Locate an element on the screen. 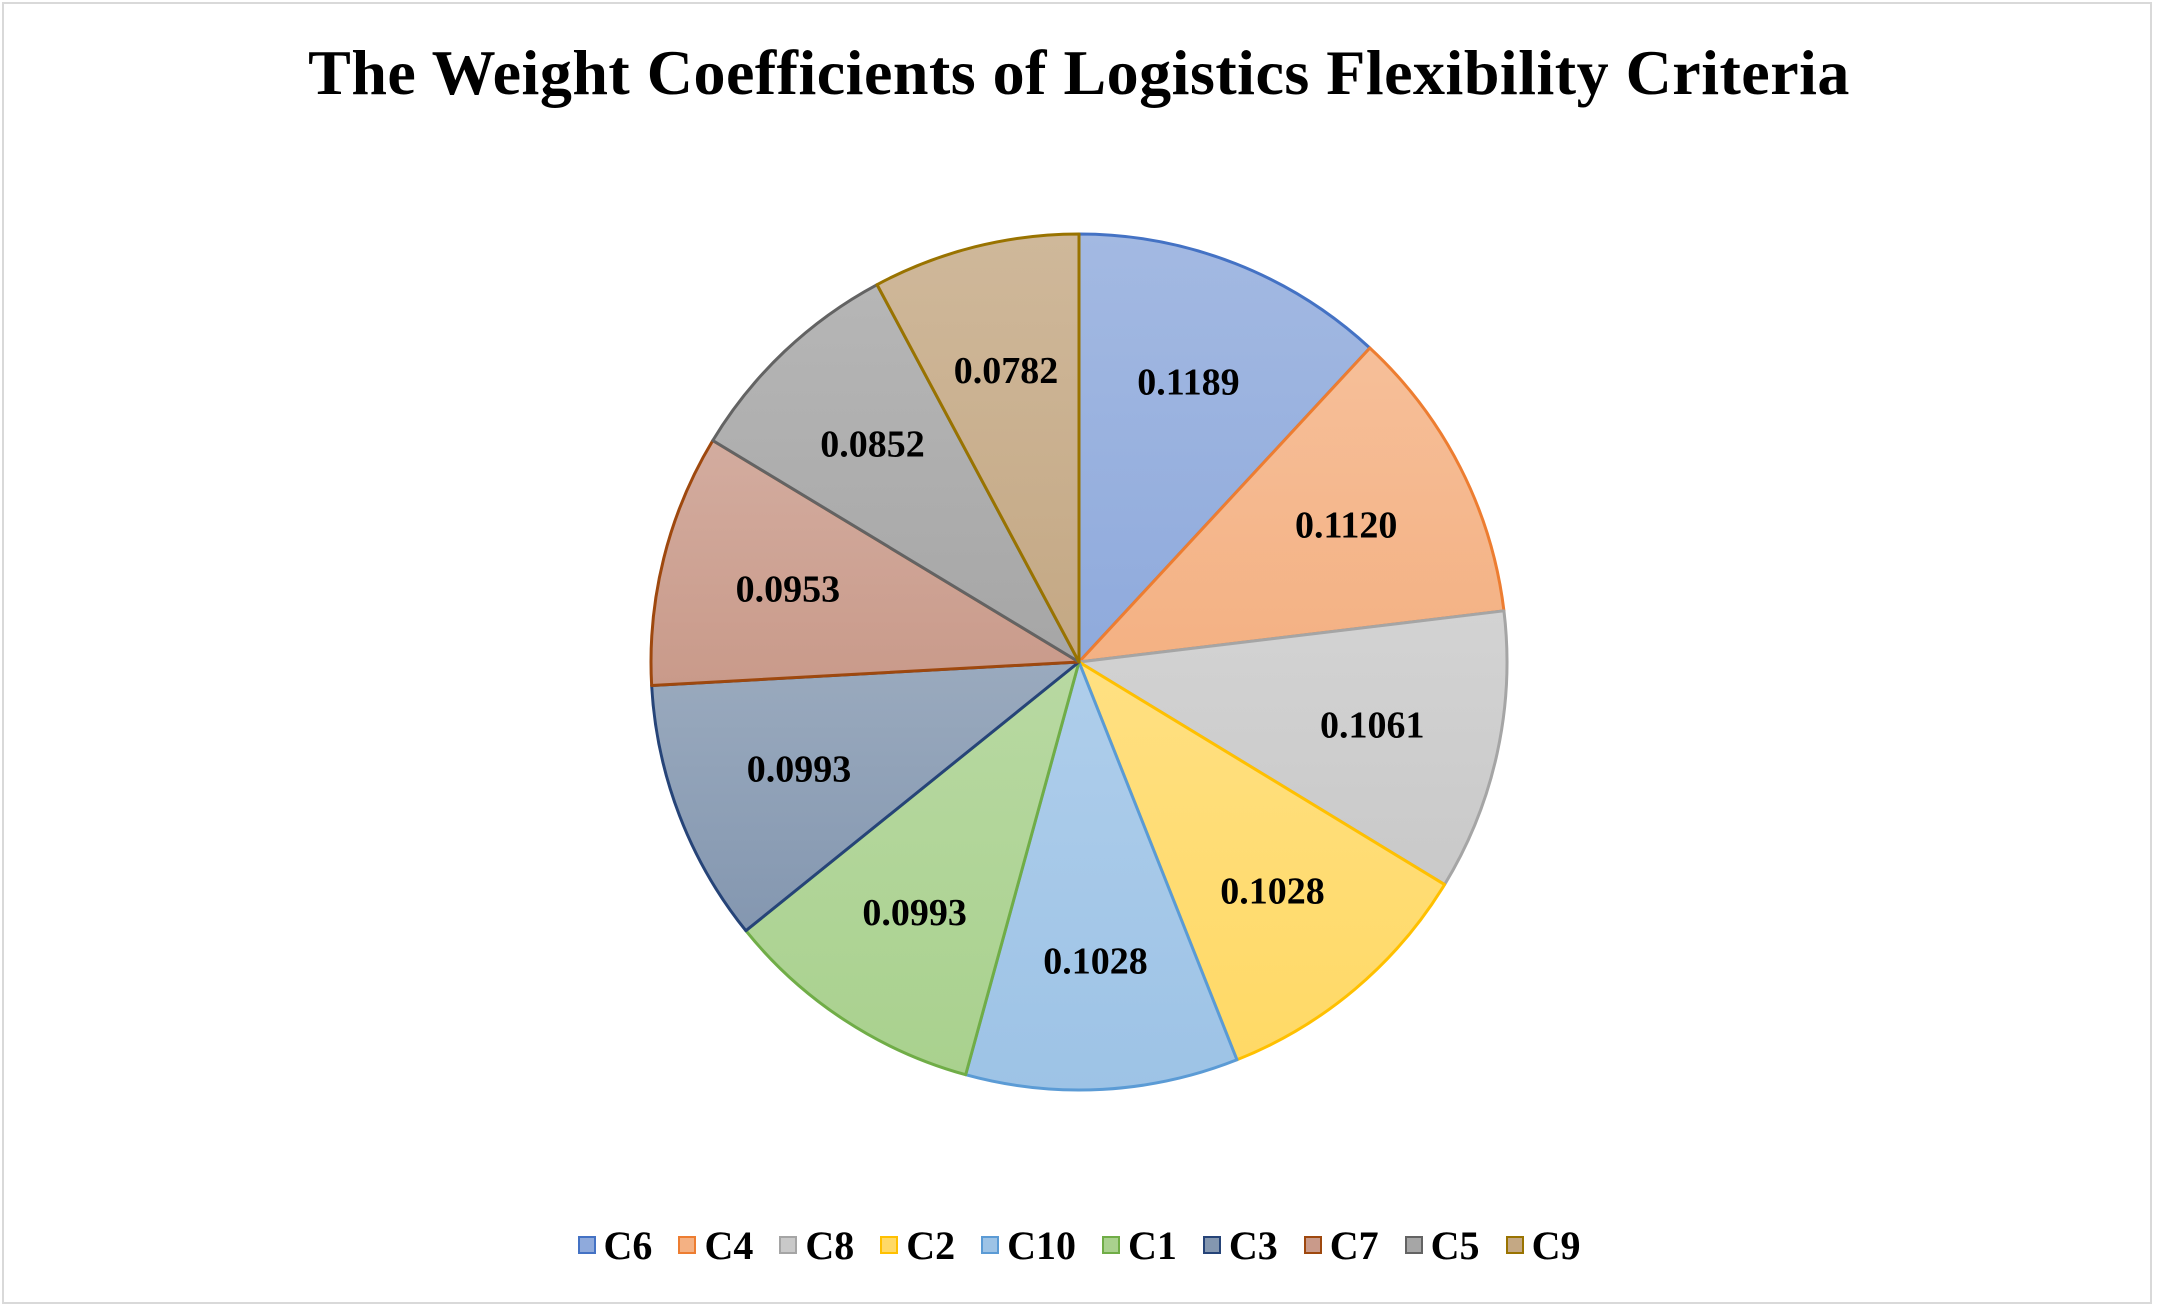 The height and width of the screenshot is (1310, 2158). data-label-c8: 0.1061 is located at coordinates (1372, 726).